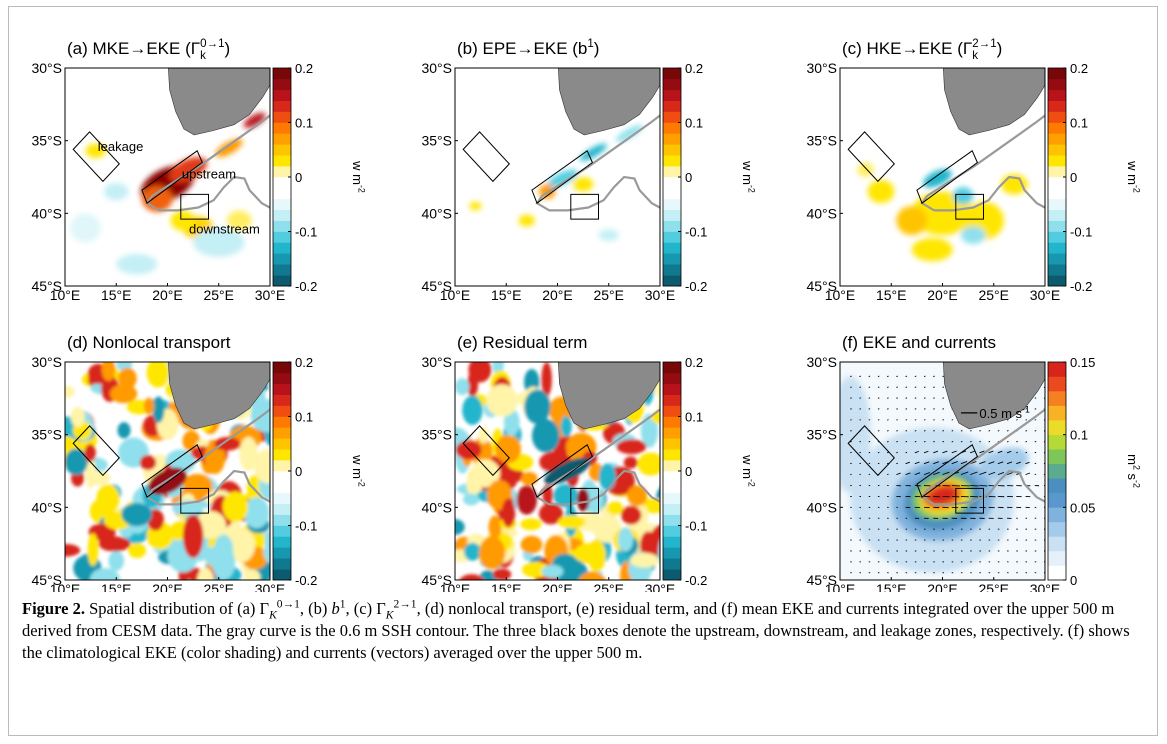 This screenshot has height=744, width=1167. What do you see at coordinates (696, 232) in the screenshot?
I see `colorbar-tick-label: -0.1` at bounding box center [696, 232].